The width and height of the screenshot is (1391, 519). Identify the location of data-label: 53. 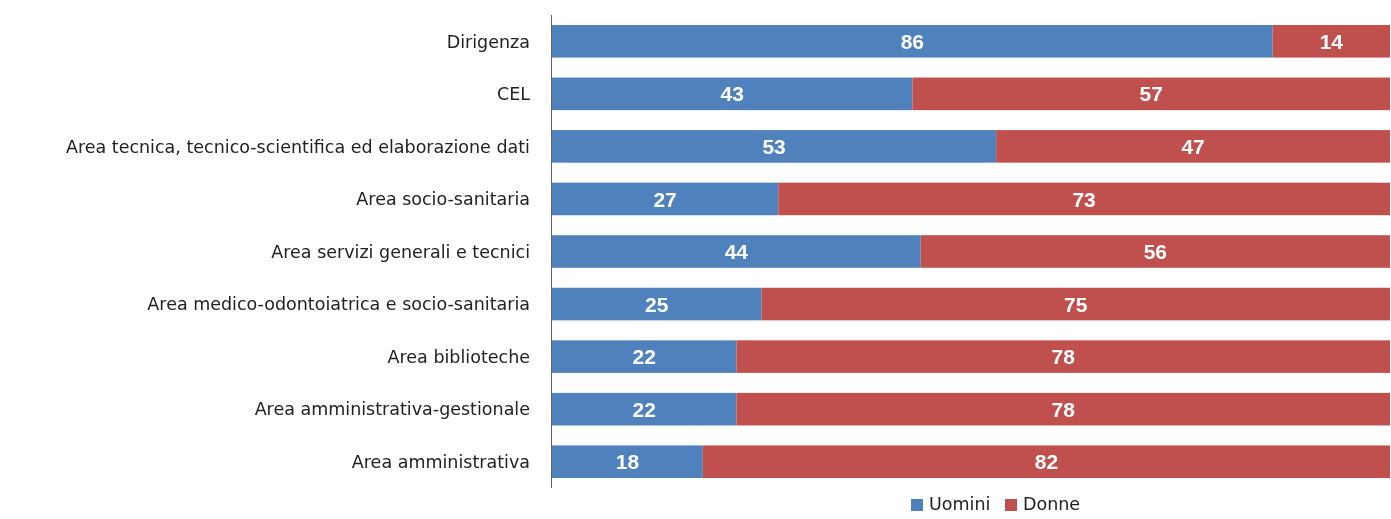
(774, 146).